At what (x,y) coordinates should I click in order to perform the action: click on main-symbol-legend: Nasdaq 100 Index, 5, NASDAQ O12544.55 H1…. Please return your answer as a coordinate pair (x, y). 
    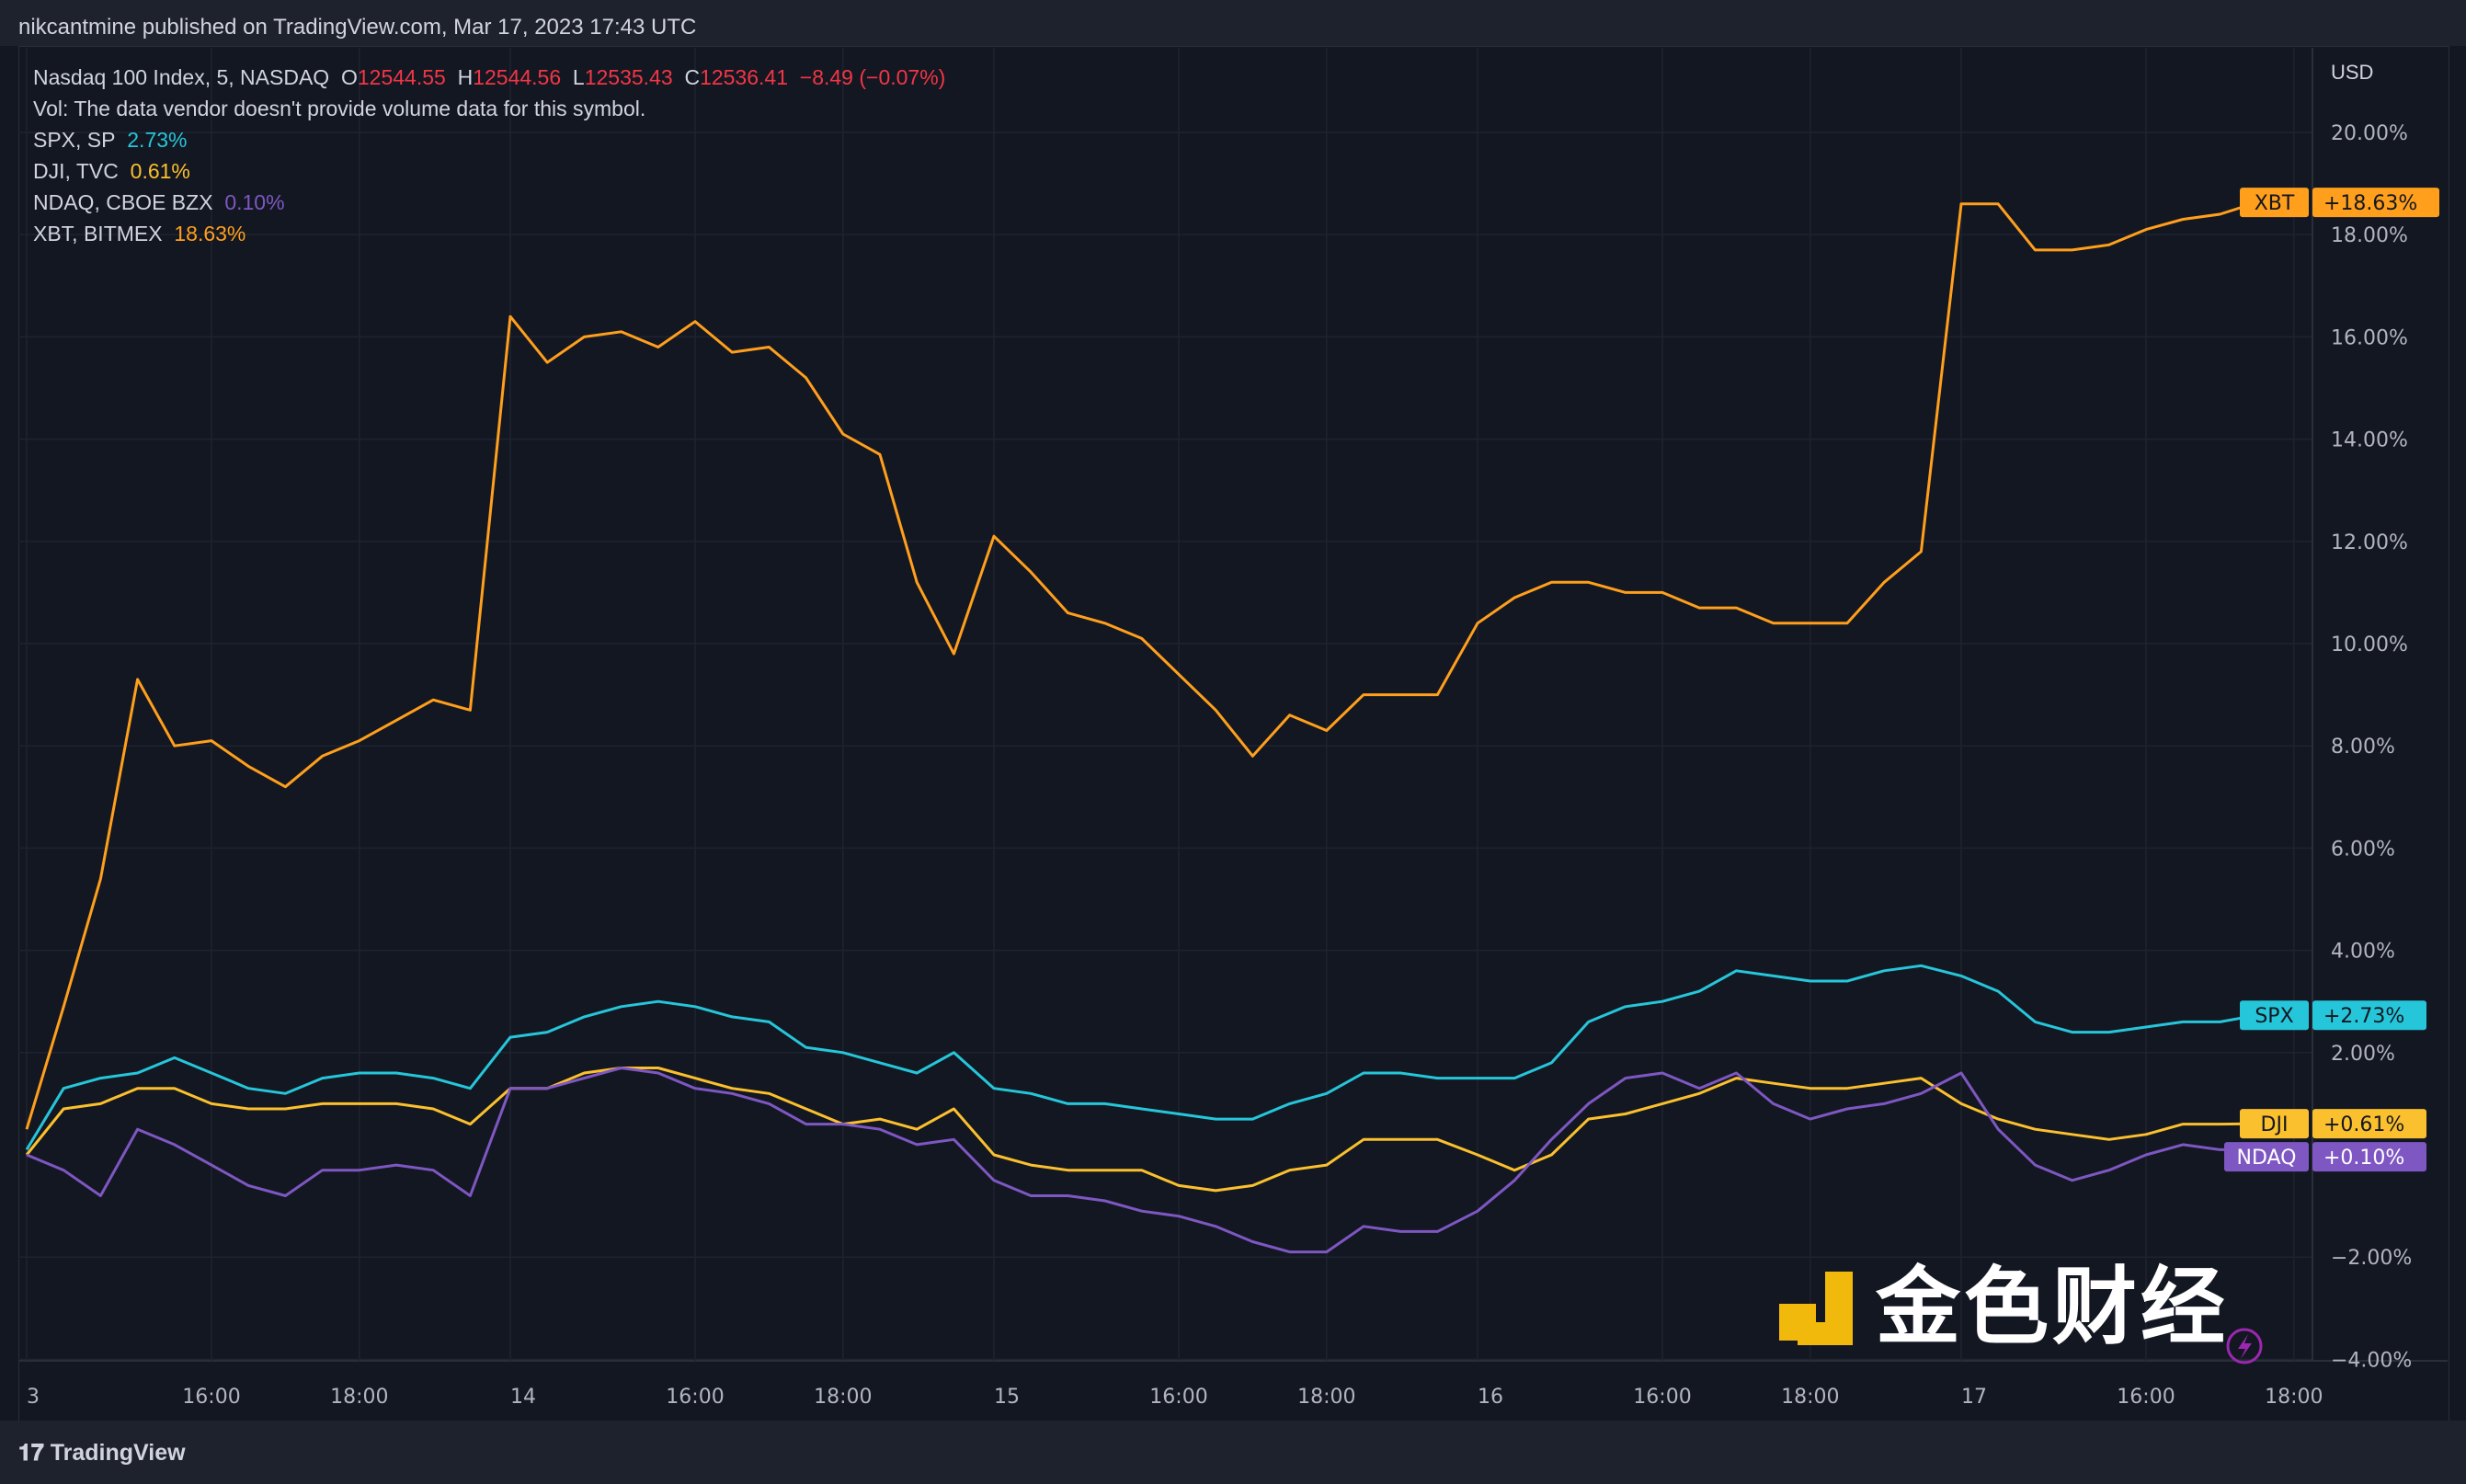
    Looking at the image, I should click on (489, 77).